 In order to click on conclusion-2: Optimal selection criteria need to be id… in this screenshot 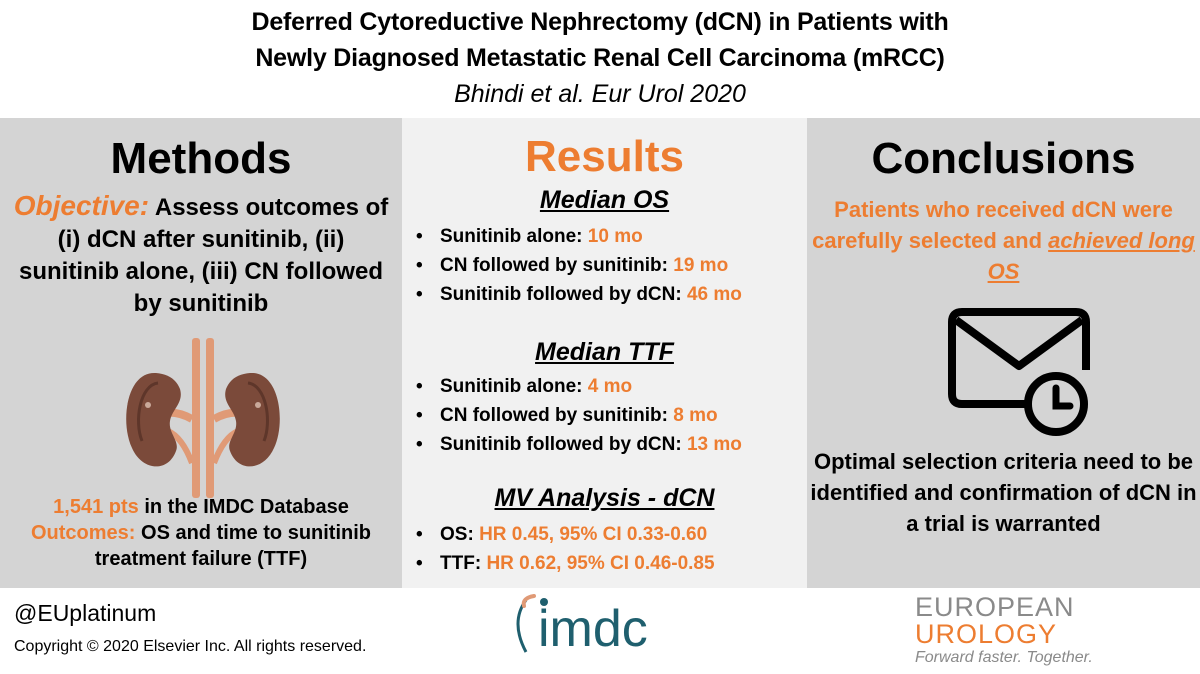, I will do `click(1003, 492)`.